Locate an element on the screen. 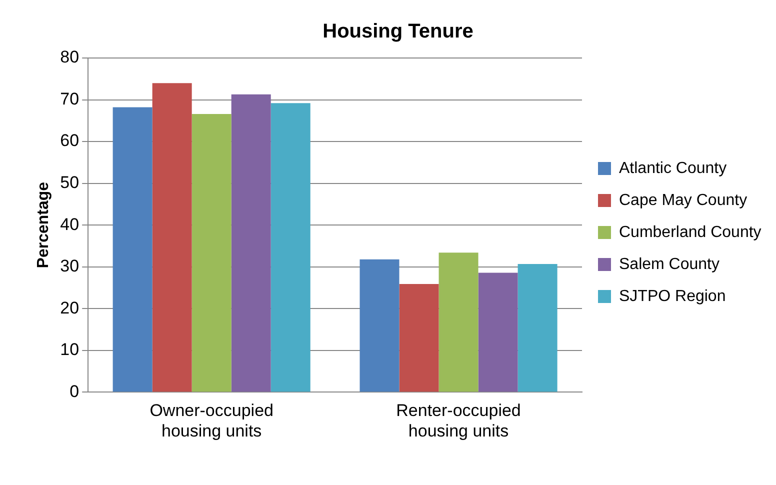 The image size is (776, 485). y-tick-label: 50 is located at coordinates (70, 182).